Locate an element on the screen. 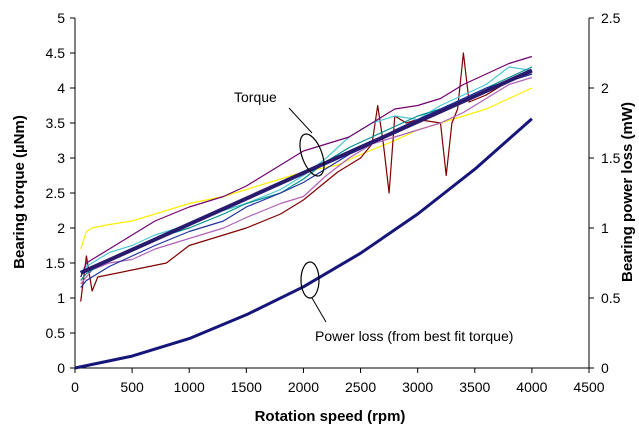  y-tick-label: 0.5 is located at coordinates (56, 333).